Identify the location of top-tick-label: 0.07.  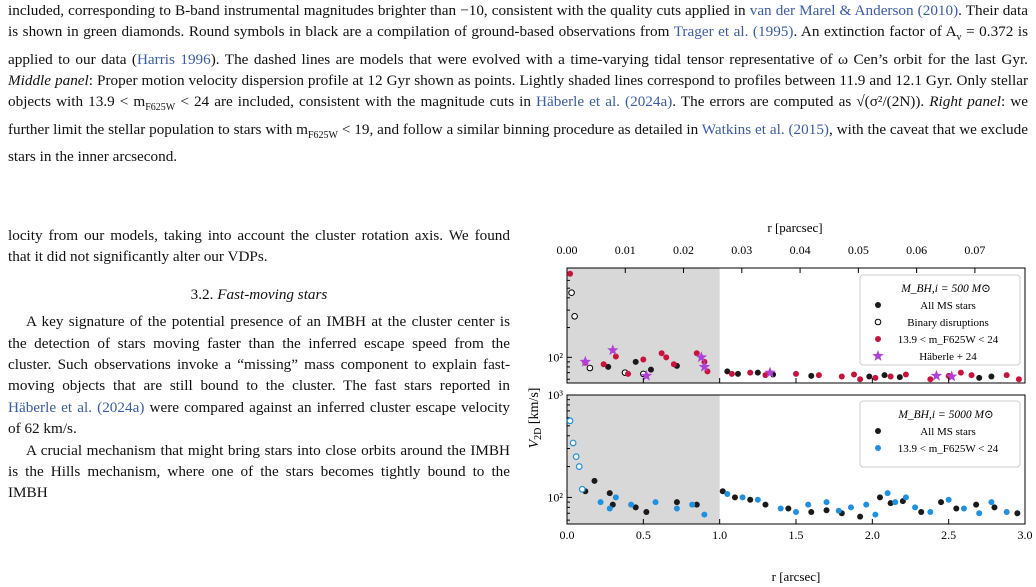
(974, 250).